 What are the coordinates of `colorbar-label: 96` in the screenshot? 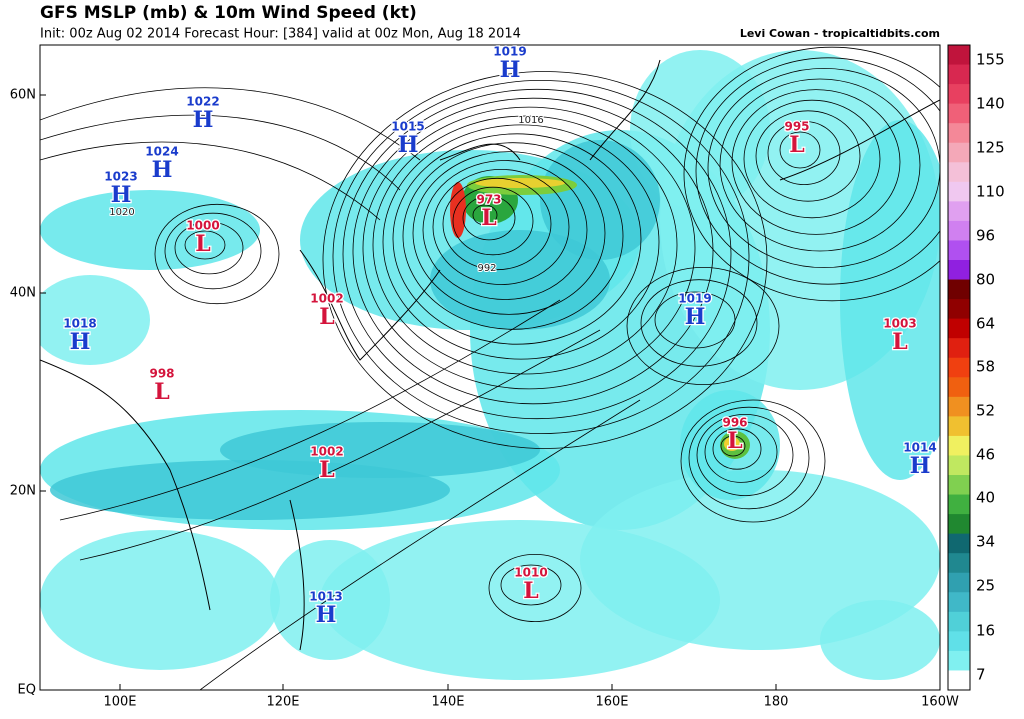 It's located at (985, 236).